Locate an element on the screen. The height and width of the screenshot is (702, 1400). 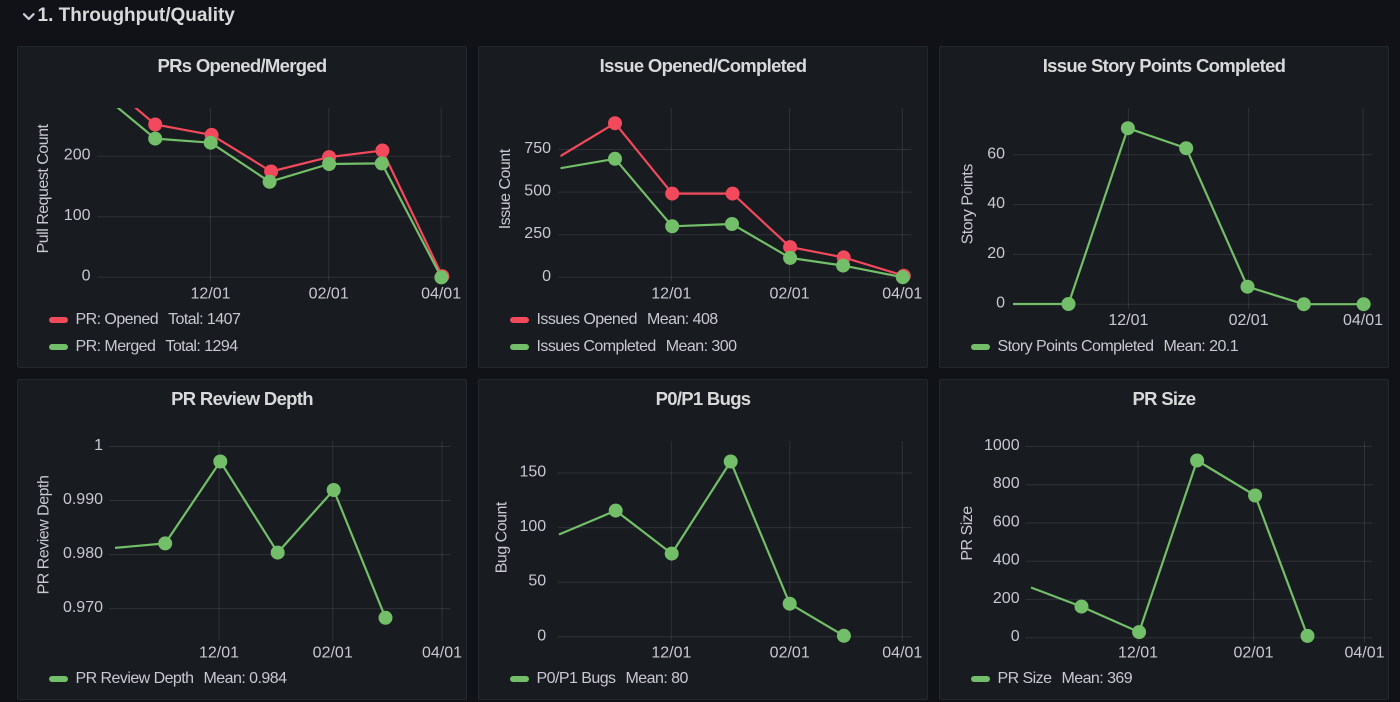
svg-text: 50 is located at coordinates (537, 581).